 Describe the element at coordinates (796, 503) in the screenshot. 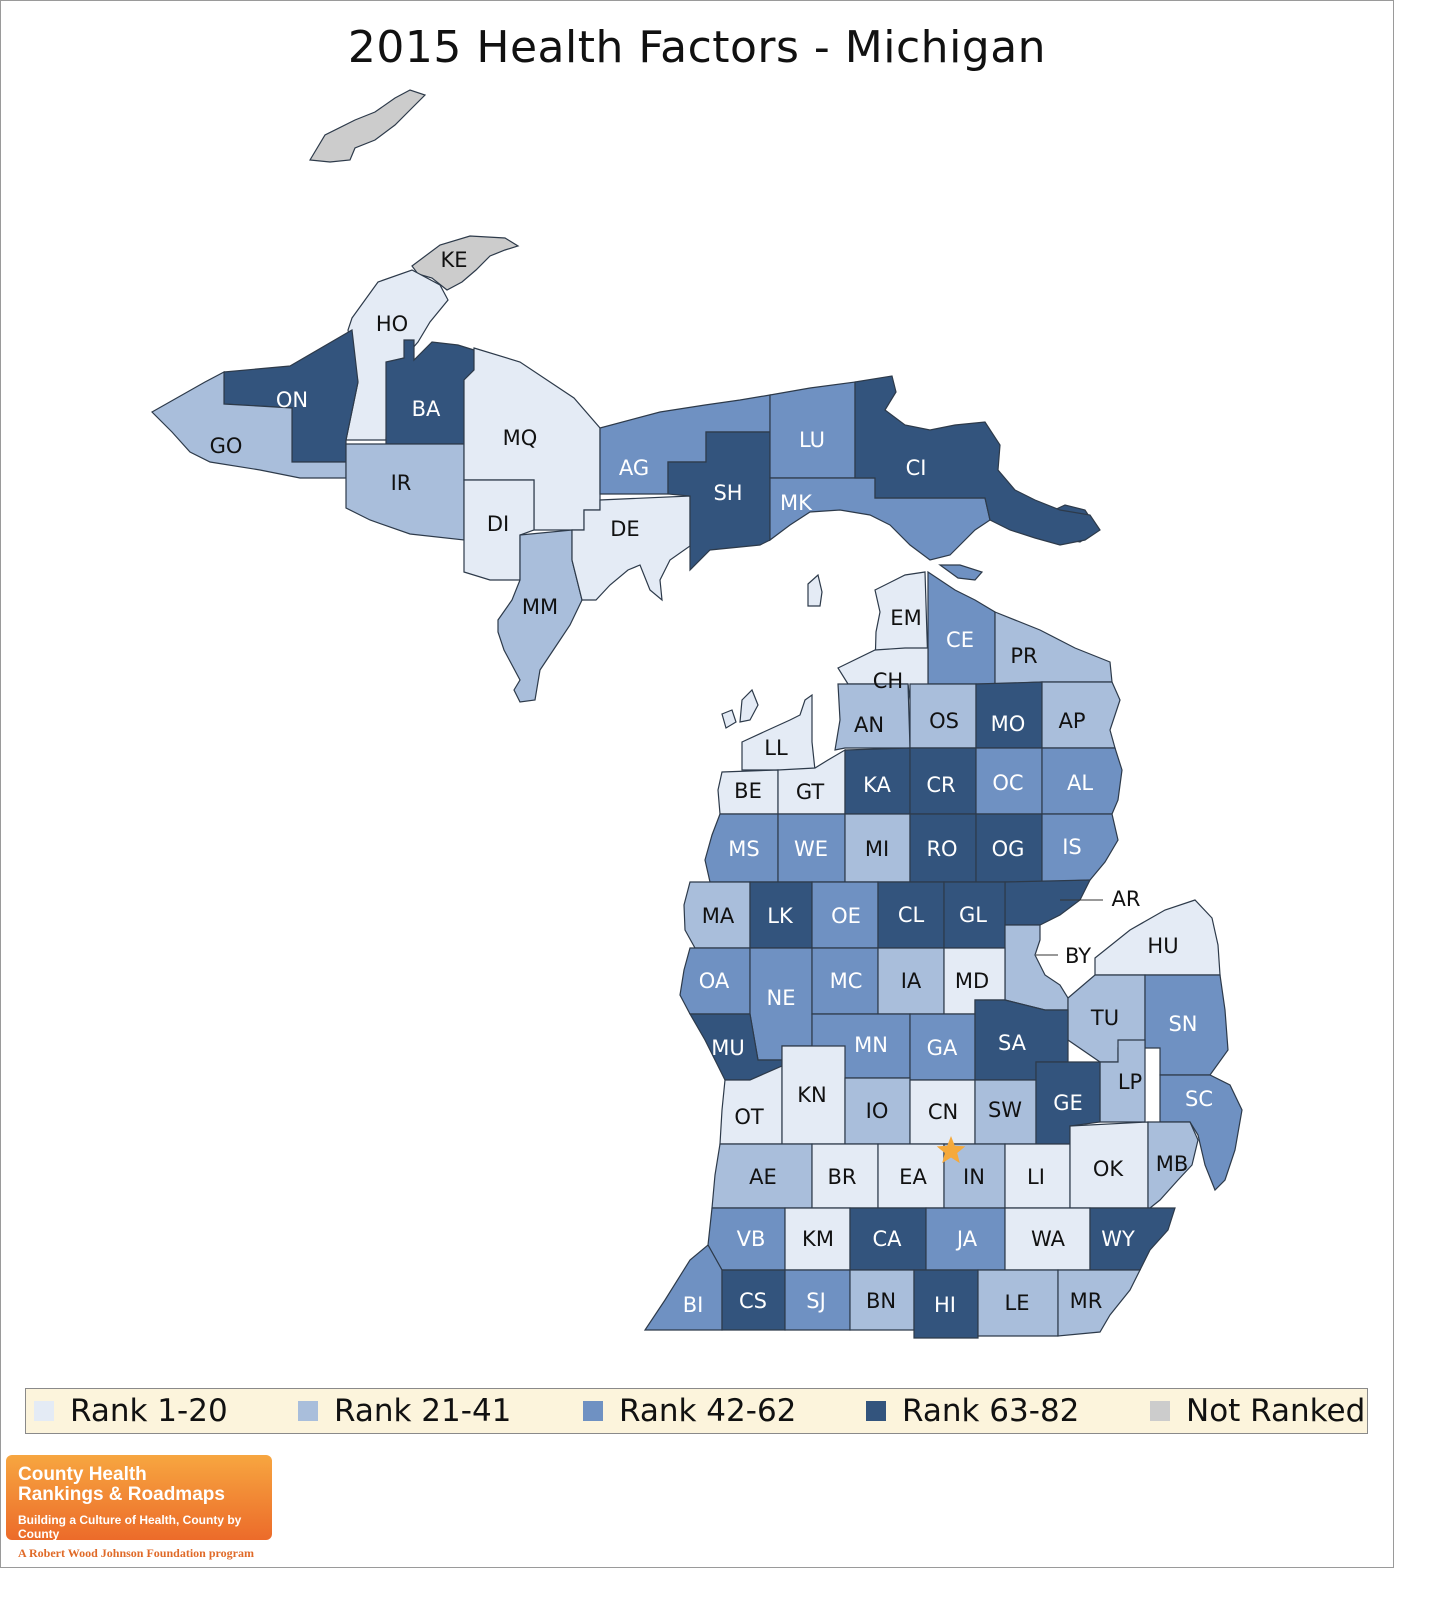

I see `county-label-mk: MK` at that location.